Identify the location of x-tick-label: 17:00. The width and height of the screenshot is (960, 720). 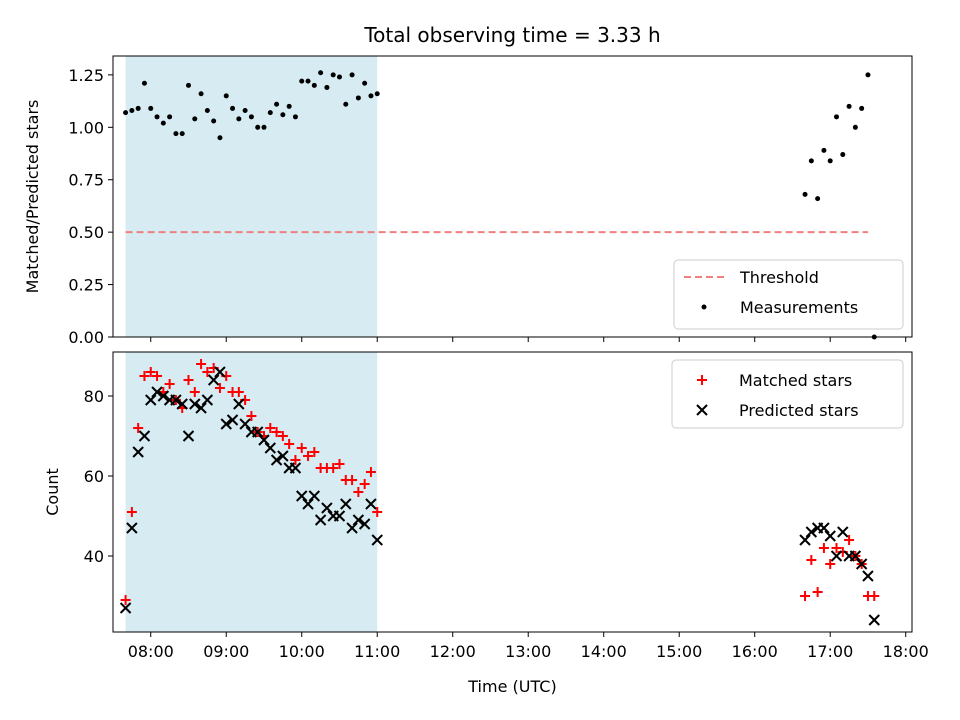
(830, 651).